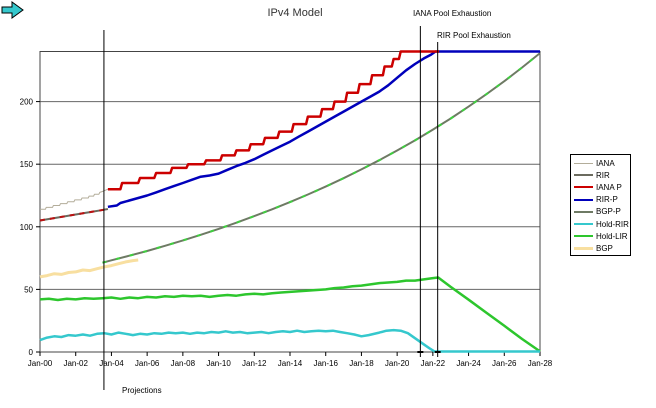  I want to click on y-tick-label: 150, so click(27, 164).